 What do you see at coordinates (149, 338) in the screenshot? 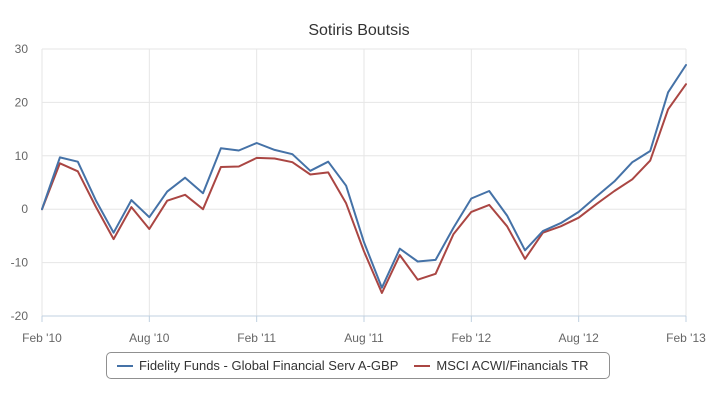
I see `x-tick-label: Aug '10` at bounding box center [149, 338].